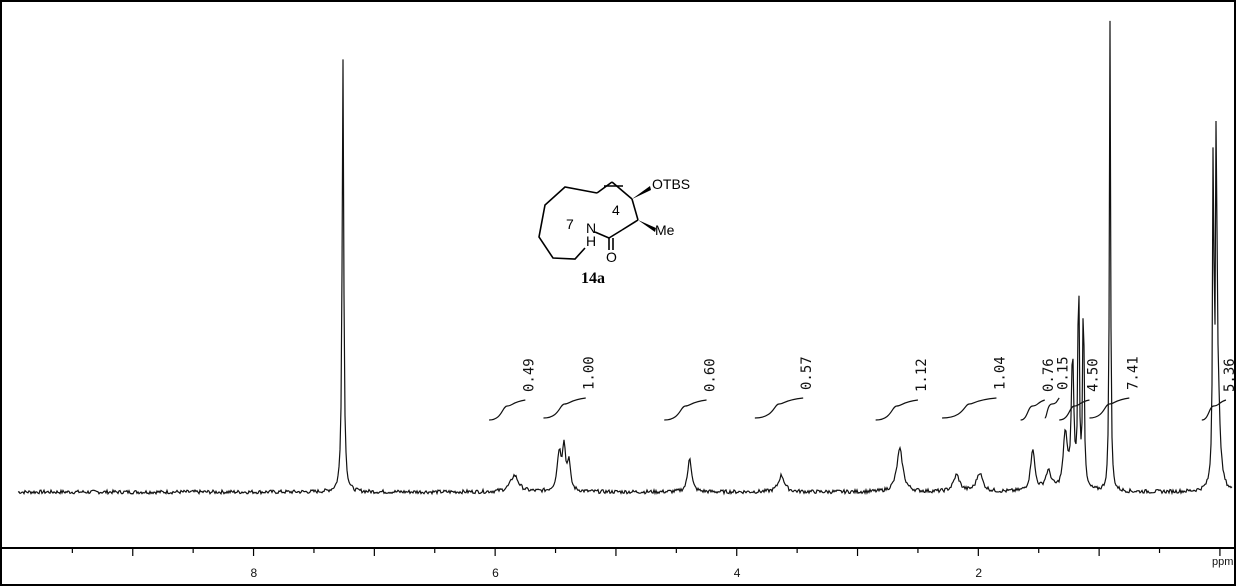 The image size is (1236, 586). I want to click on hydrogen-label: H, so click(591, 241).